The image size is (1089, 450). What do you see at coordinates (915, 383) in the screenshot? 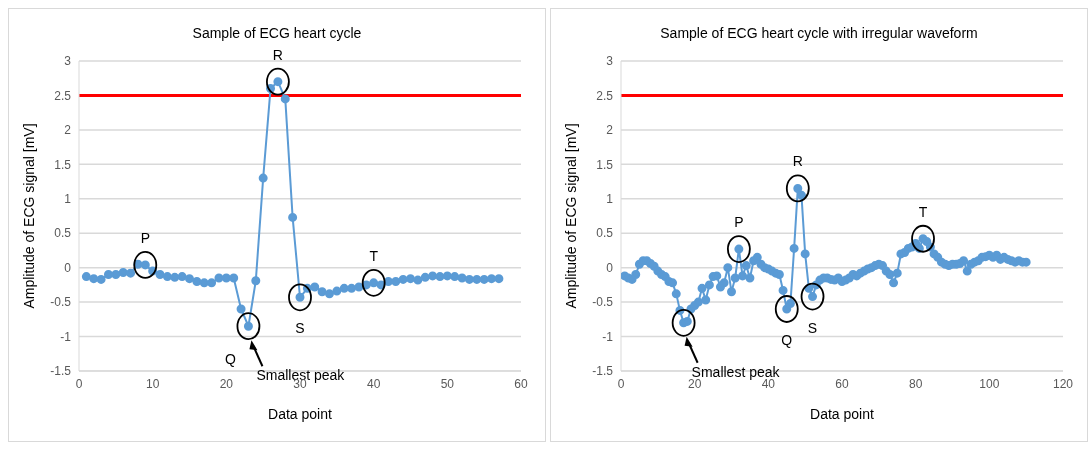
I see `x-tick-label: 80` at bounding box center [915, 383].